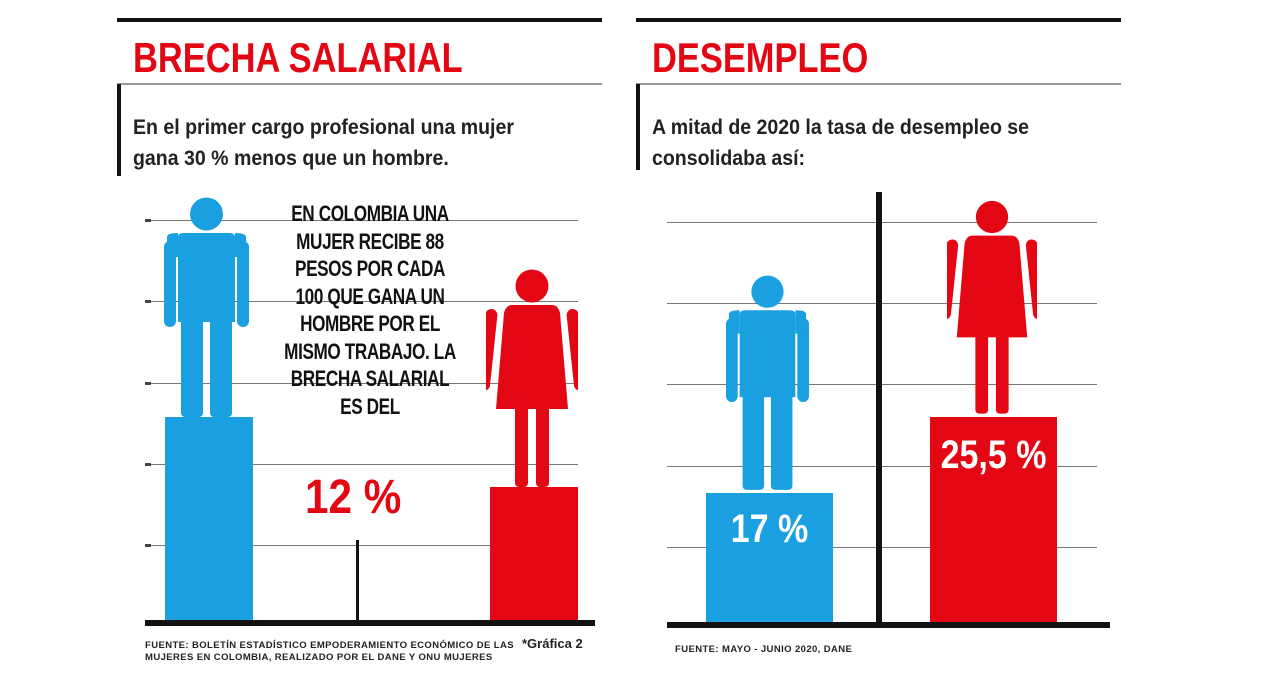  Describe the element at coordinates (878, 20) in the screenshot. I see `right-top-rule` at that location.